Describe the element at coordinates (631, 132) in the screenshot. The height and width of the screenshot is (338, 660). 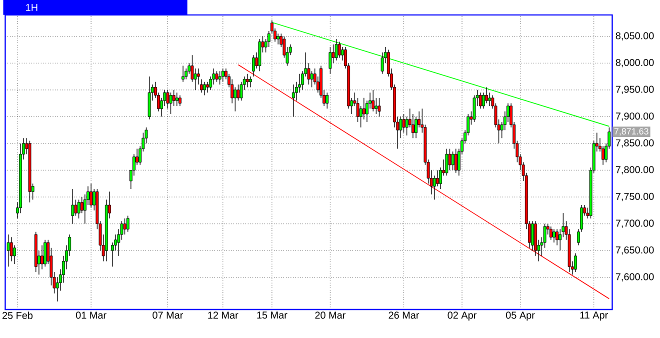
I see `text: 7,871.63` at that location.